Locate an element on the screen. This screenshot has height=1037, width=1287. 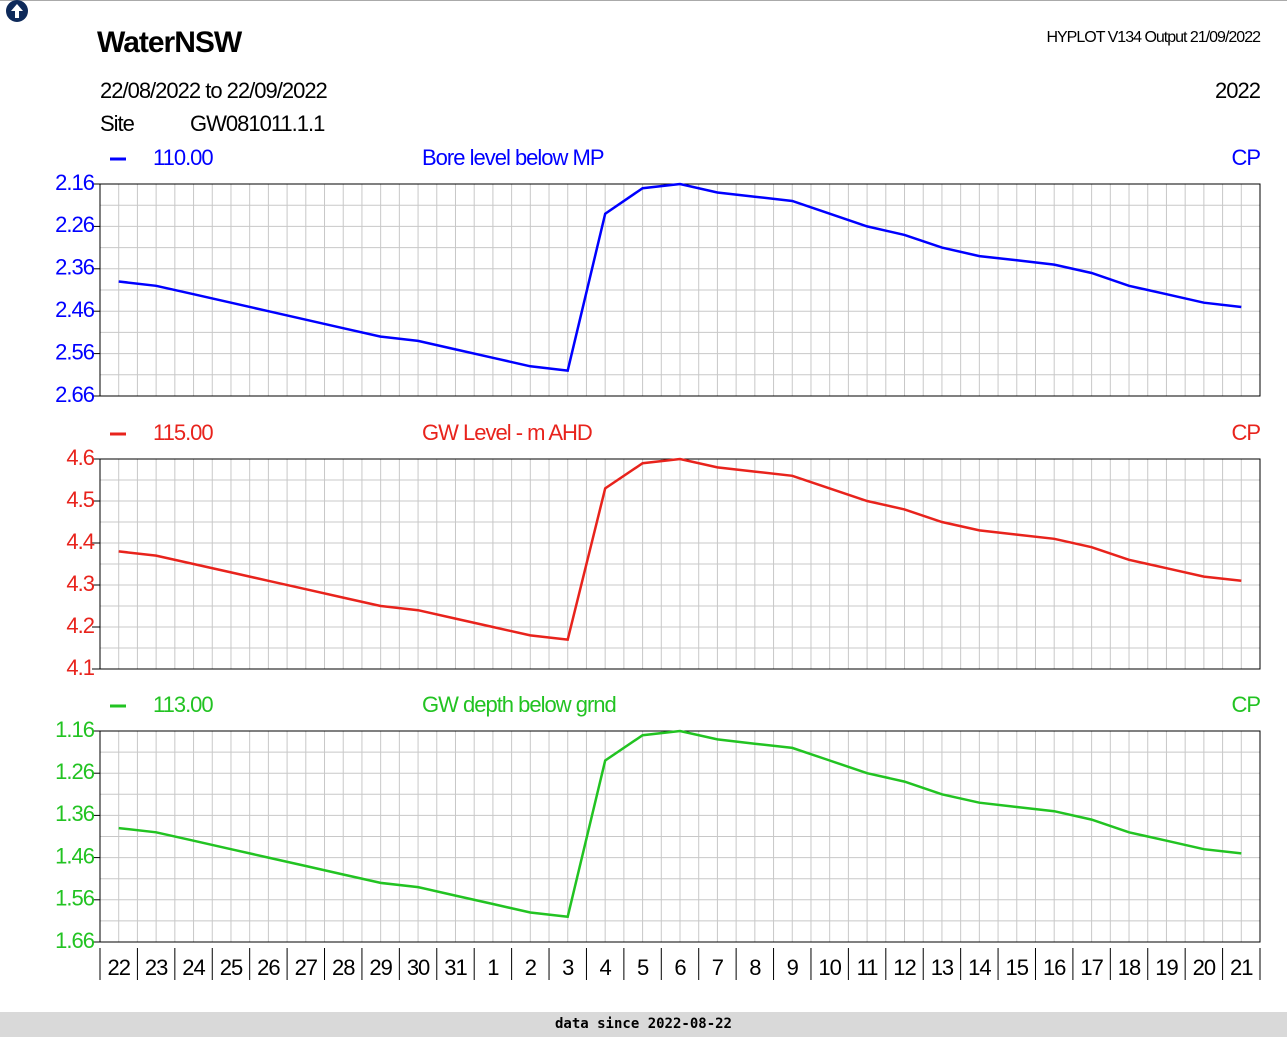
y-tick-label: 2.46 is located at coordinates (75, 309).